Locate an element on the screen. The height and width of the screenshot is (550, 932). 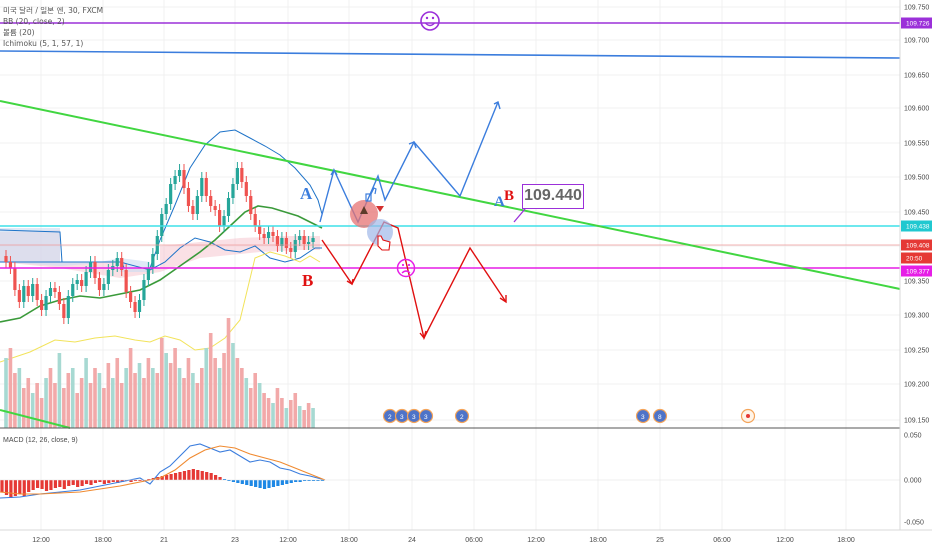
sad-face-icon is located at coordinates (406, 268).